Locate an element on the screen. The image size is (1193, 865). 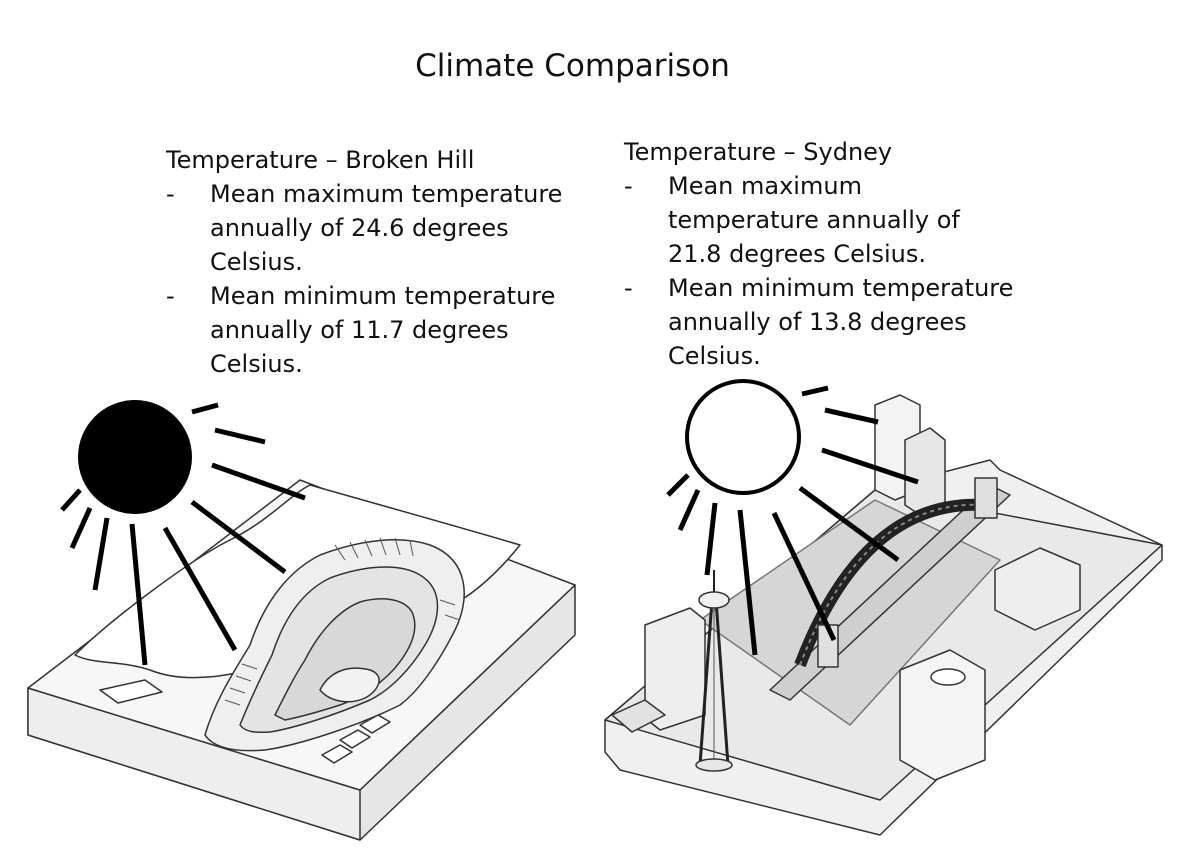
sydney-tower is located at coordinates (714, 671).